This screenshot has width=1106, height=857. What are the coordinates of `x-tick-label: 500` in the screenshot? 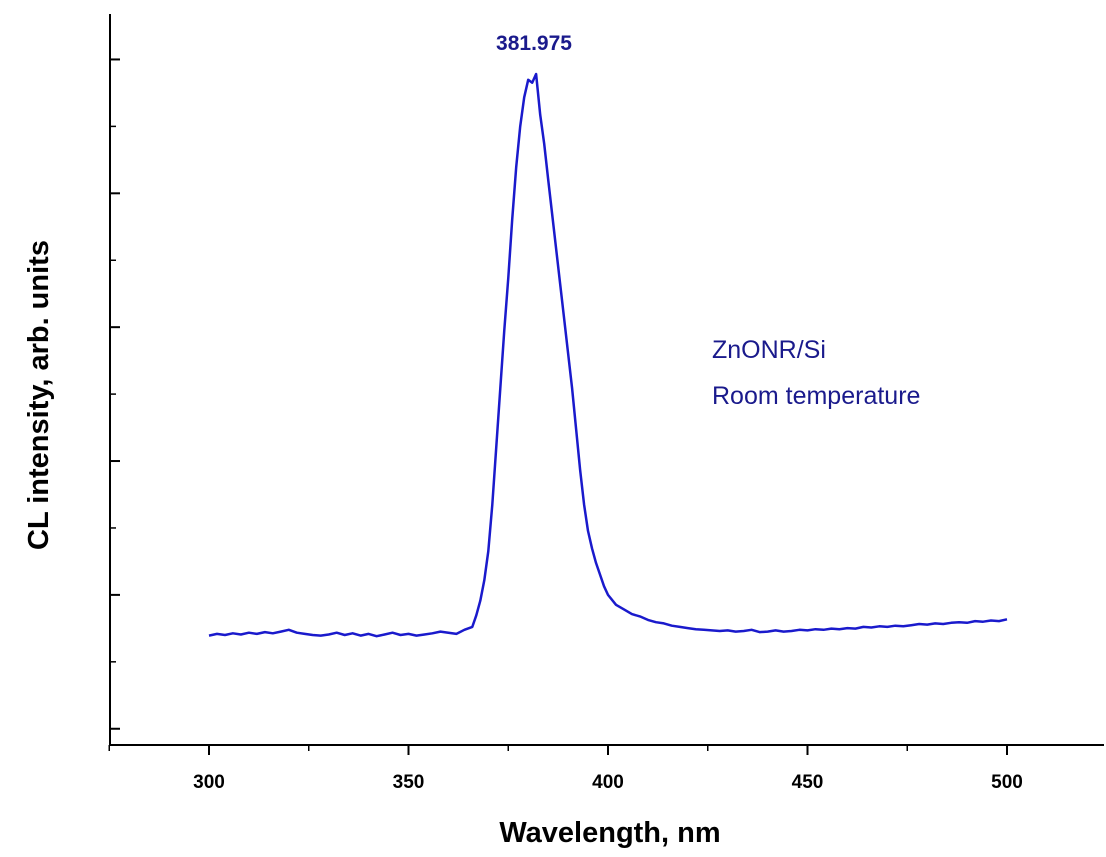 It's located at (1007, 782).